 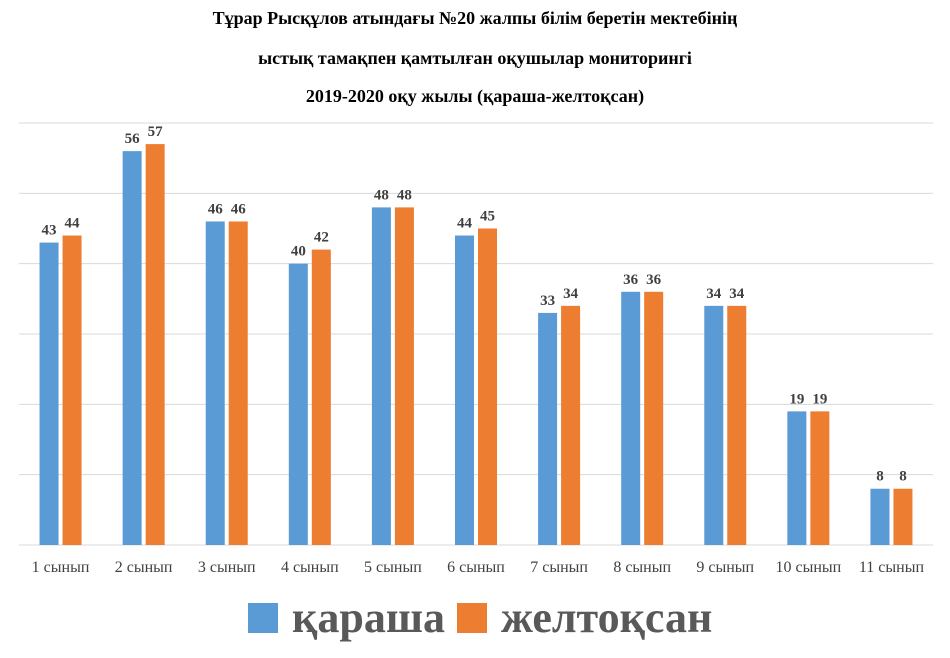 I want to click on title-line-3: 2019-2020 оқу жылы (қараша-желтоқсан), so click(x=475, y=96).